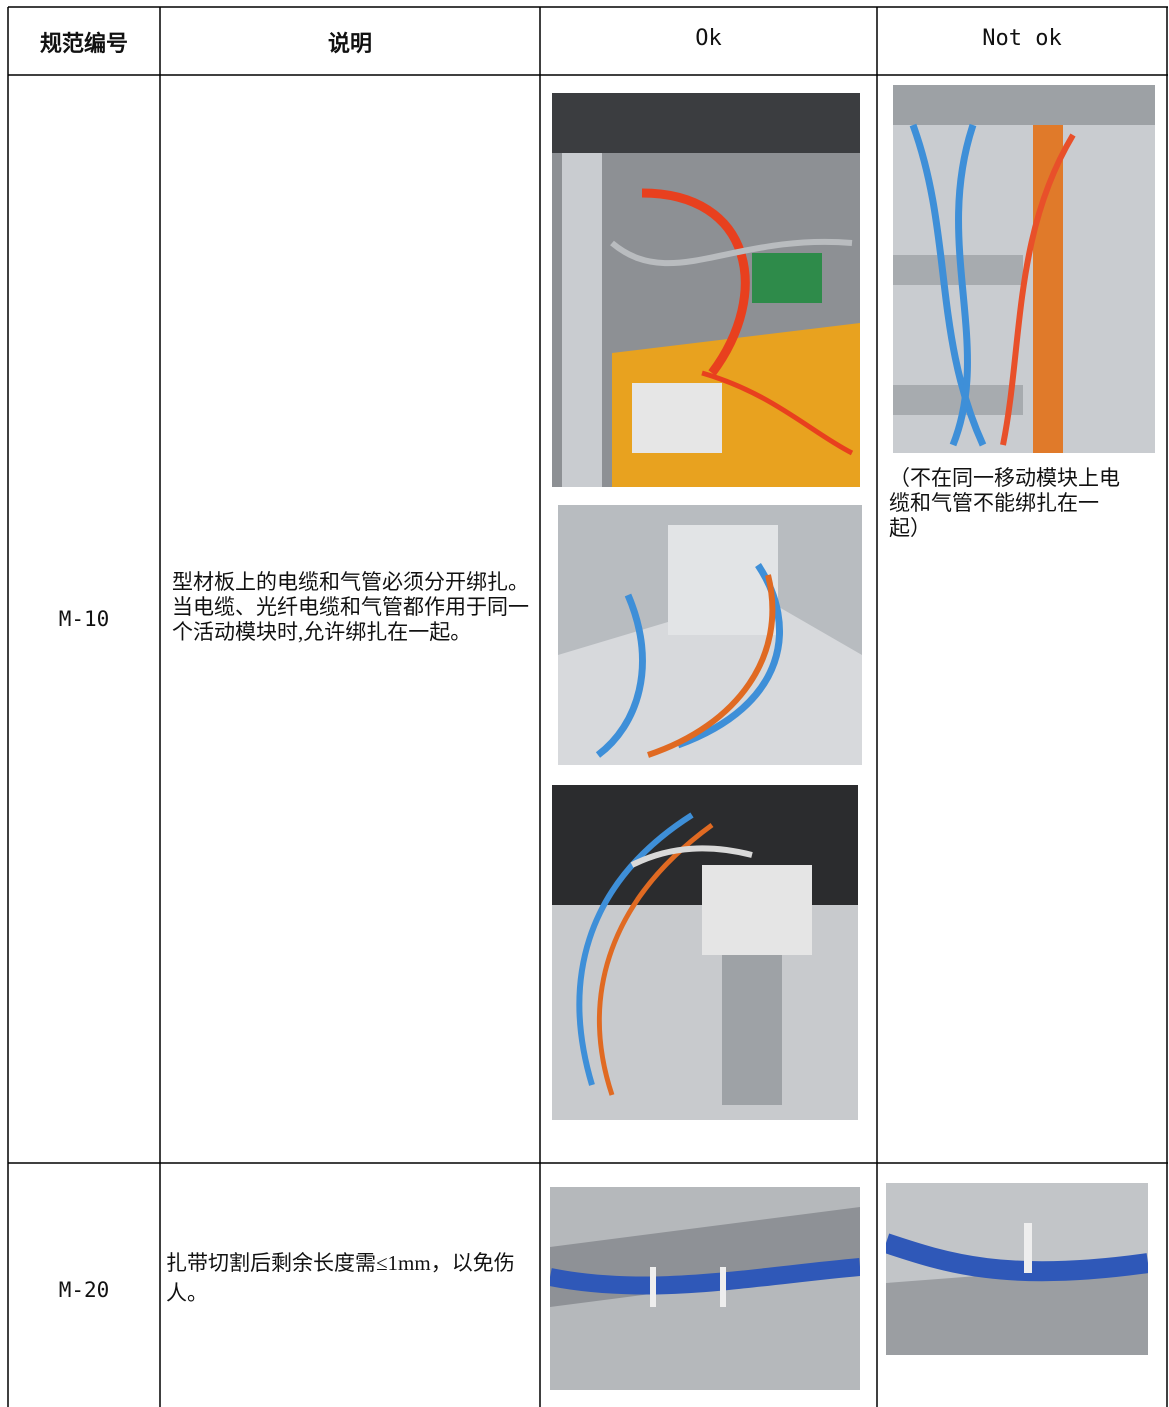 This screenshot has height=1407, width=1169. I want to click on header-cell: 说明, so click(349, 43).